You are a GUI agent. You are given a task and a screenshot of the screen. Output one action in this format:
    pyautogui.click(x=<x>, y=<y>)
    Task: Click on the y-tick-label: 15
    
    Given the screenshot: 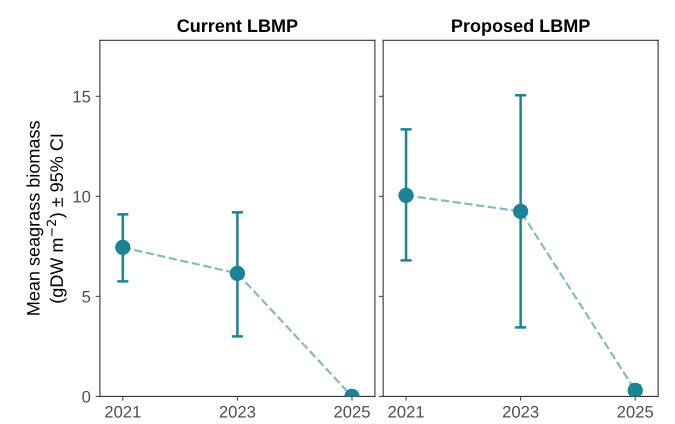 What is the action you would take?
    pyautogui.click(x=82, y=96)
    